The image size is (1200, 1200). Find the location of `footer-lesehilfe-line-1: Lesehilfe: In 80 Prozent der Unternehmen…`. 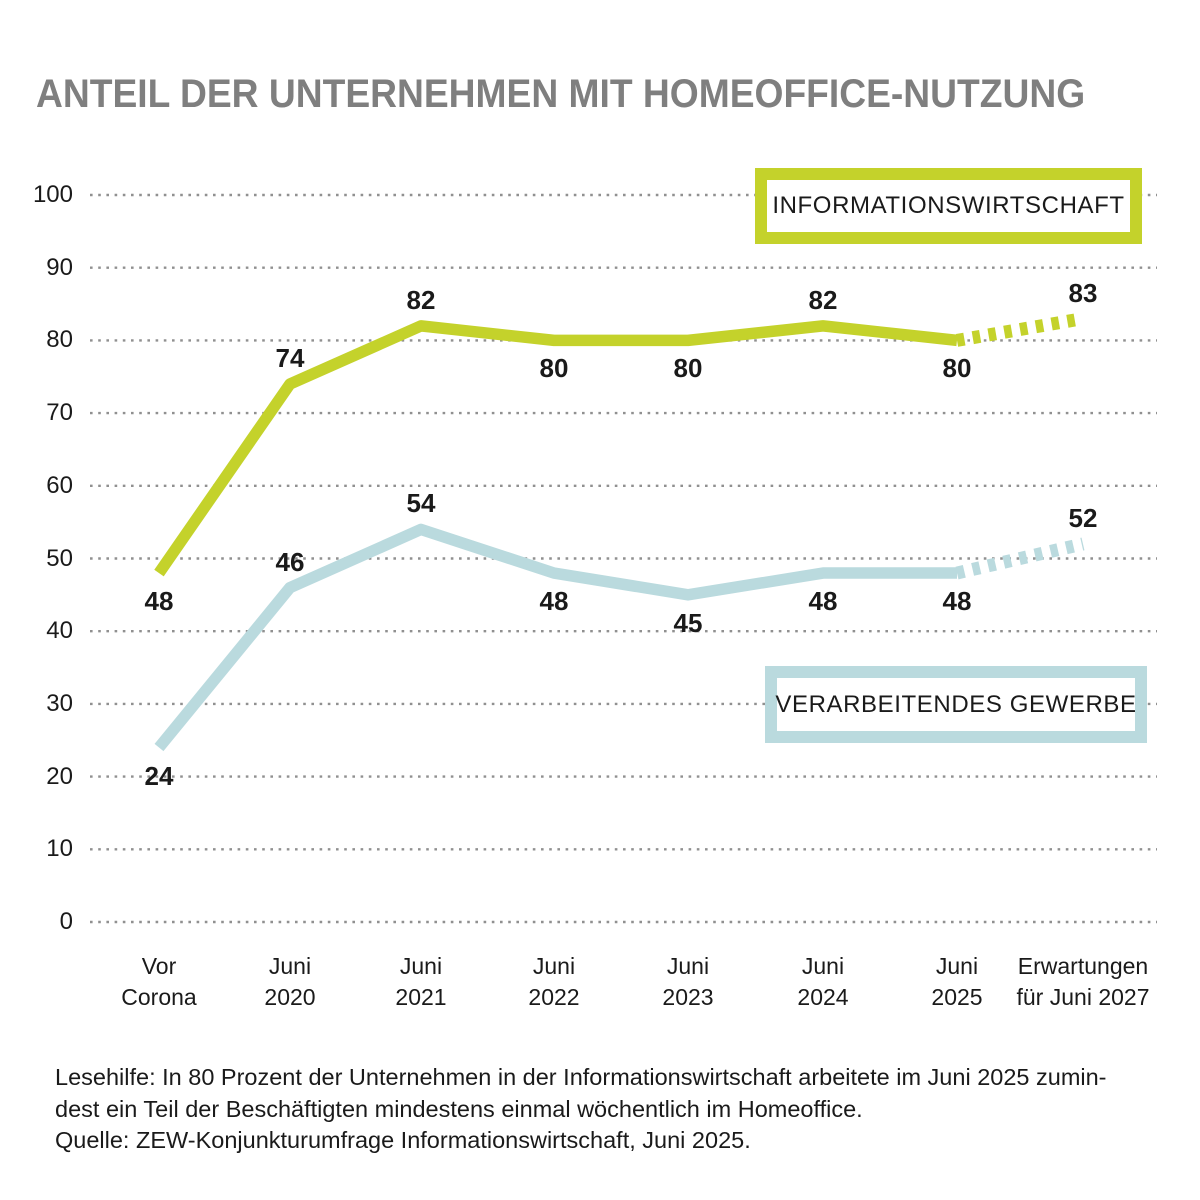

footer-lesehilfe-line-1: Lesehilfe: In 80 Prozent der Unternehmen… is located at coordinates (581, 1077).